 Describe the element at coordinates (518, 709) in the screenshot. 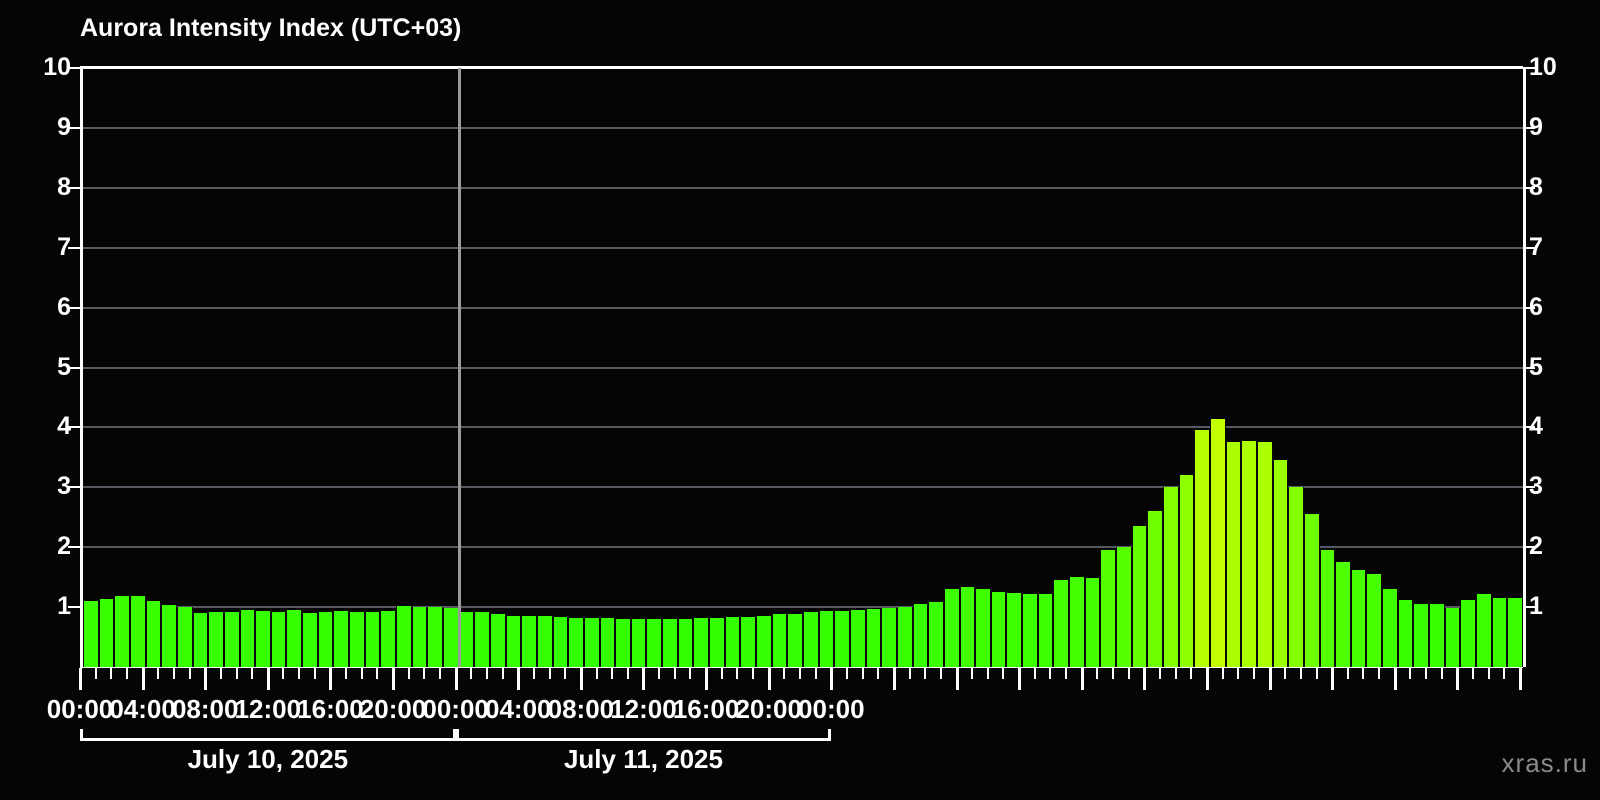

I see `x-tick-label-7: 04:00` at that location.